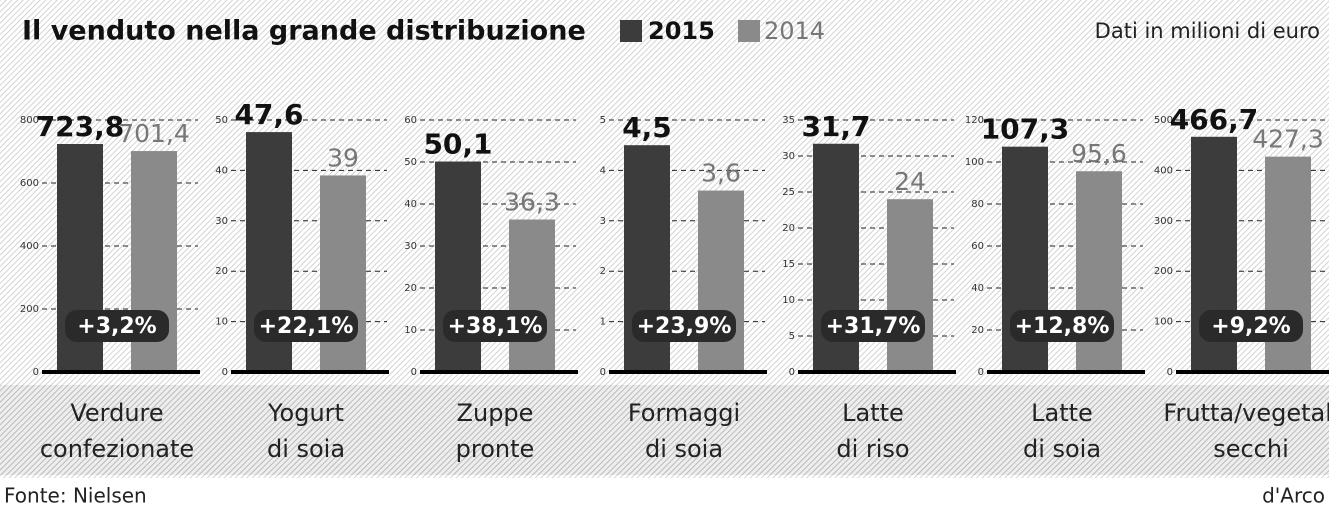 Image resolution: width=1329 pixels, height=520 pixels. I want to click on y-tick-label: 120, so click(974, 120).